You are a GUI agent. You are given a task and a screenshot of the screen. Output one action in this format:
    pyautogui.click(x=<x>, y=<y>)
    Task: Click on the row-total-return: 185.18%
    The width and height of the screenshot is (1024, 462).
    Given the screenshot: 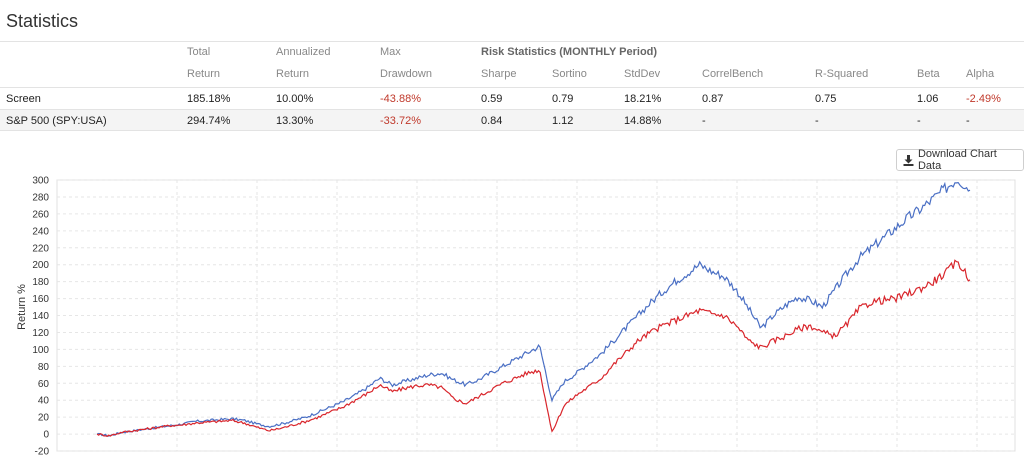 What is the action you would take?
    pyautogui.click(x=209, y=99)
    